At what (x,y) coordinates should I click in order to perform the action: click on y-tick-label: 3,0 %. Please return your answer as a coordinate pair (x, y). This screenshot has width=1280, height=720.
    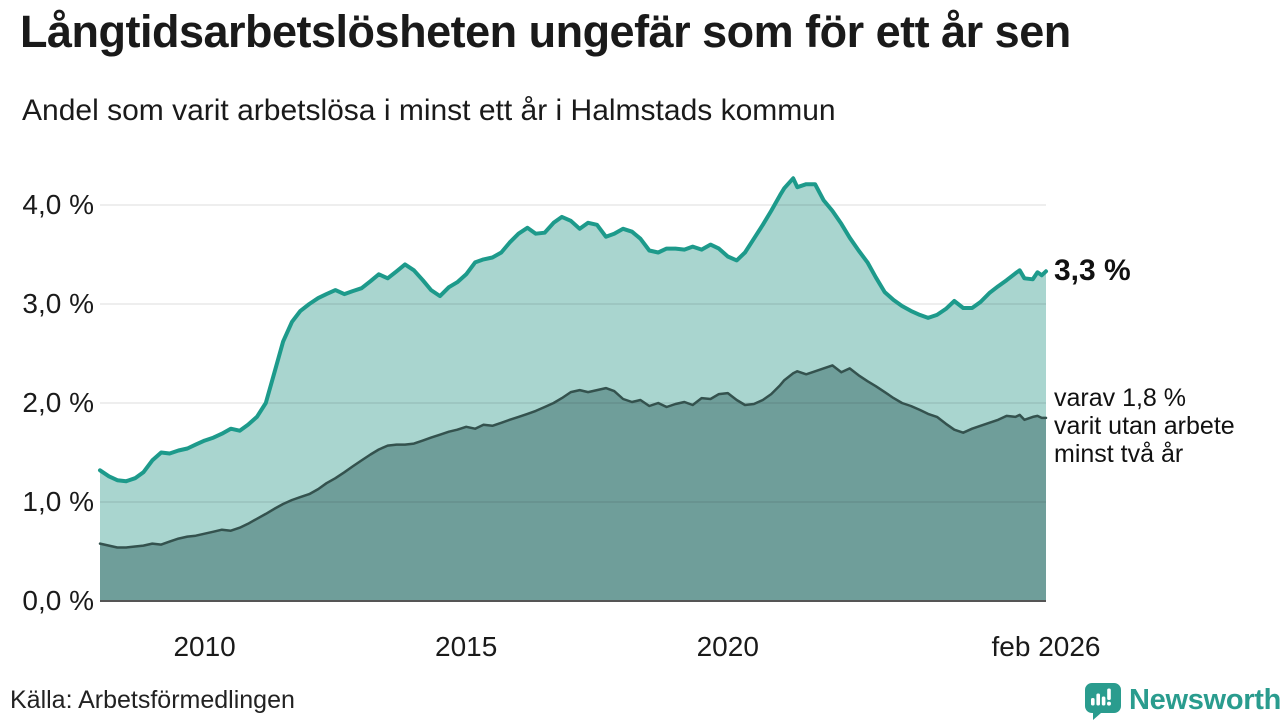
    Looking at the image, I should click on (58, 303).